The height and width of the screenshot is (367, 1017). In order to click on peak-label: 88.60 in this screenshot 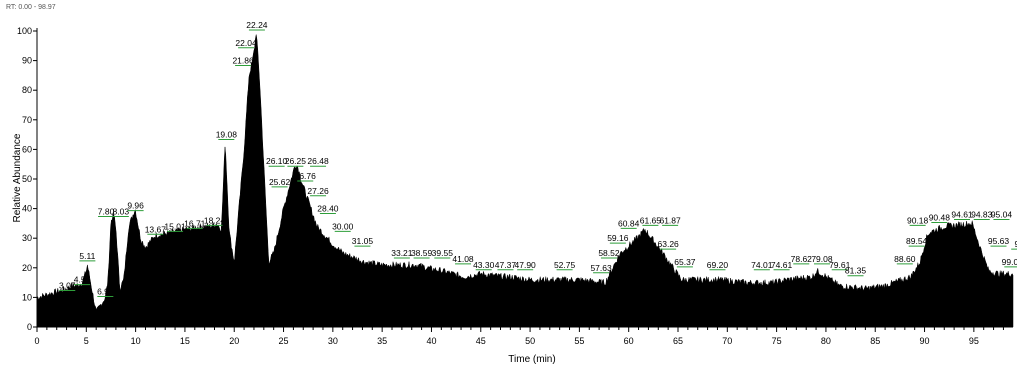, I will do `click(905, 259)`.